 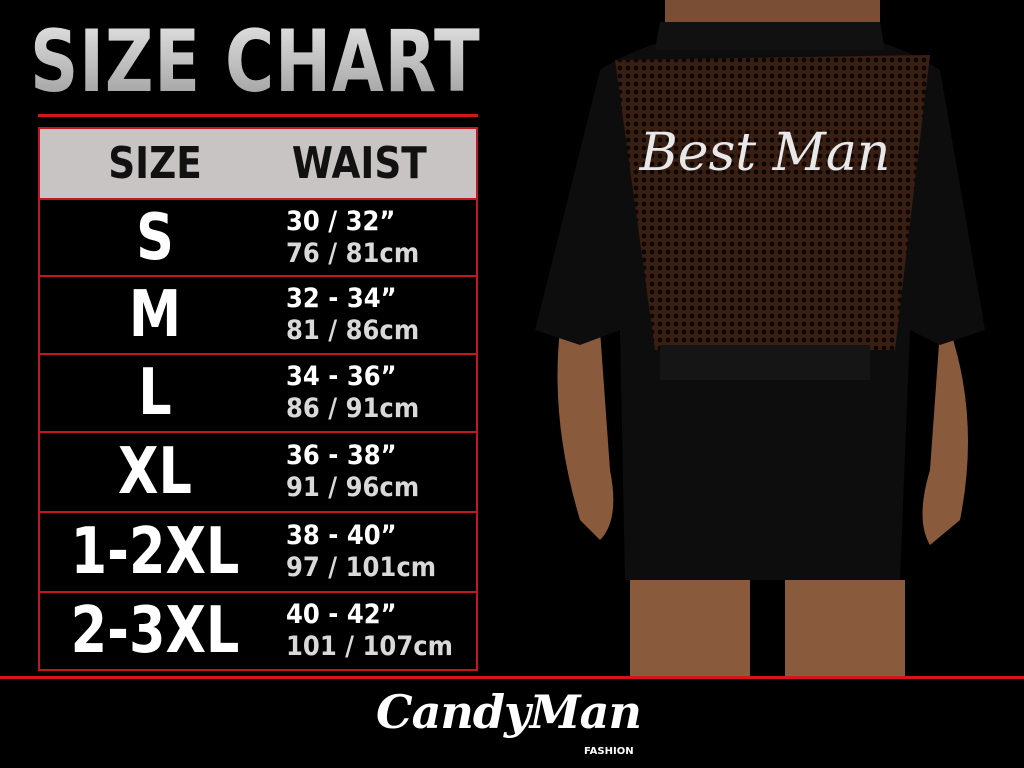 What do you see at coordinates (369, 646) in the screenshot?
I see `waist-cm: 101 / 107cm` at bounding box center [369, 646].